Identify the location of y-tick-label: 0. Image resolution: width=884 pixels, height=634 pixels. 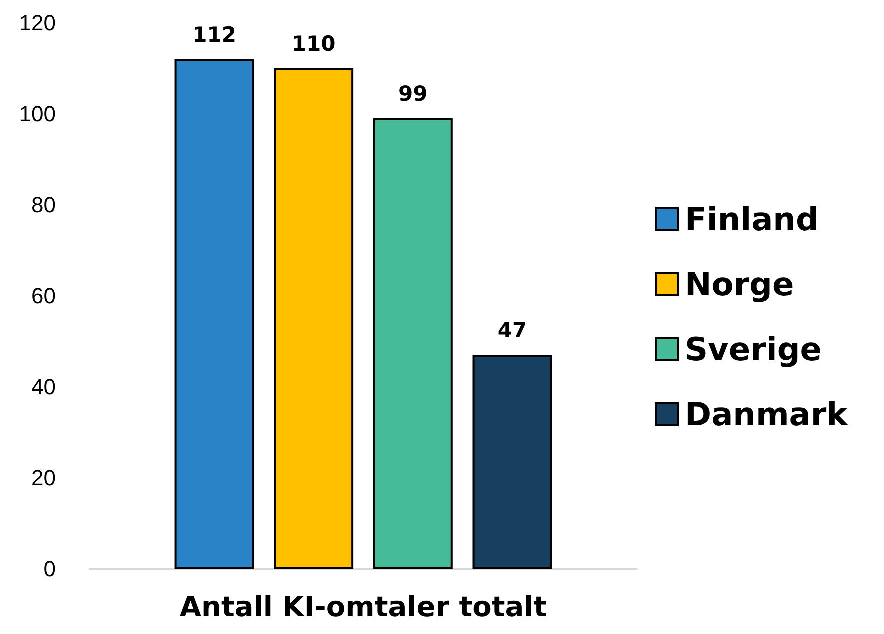
(50, 569).